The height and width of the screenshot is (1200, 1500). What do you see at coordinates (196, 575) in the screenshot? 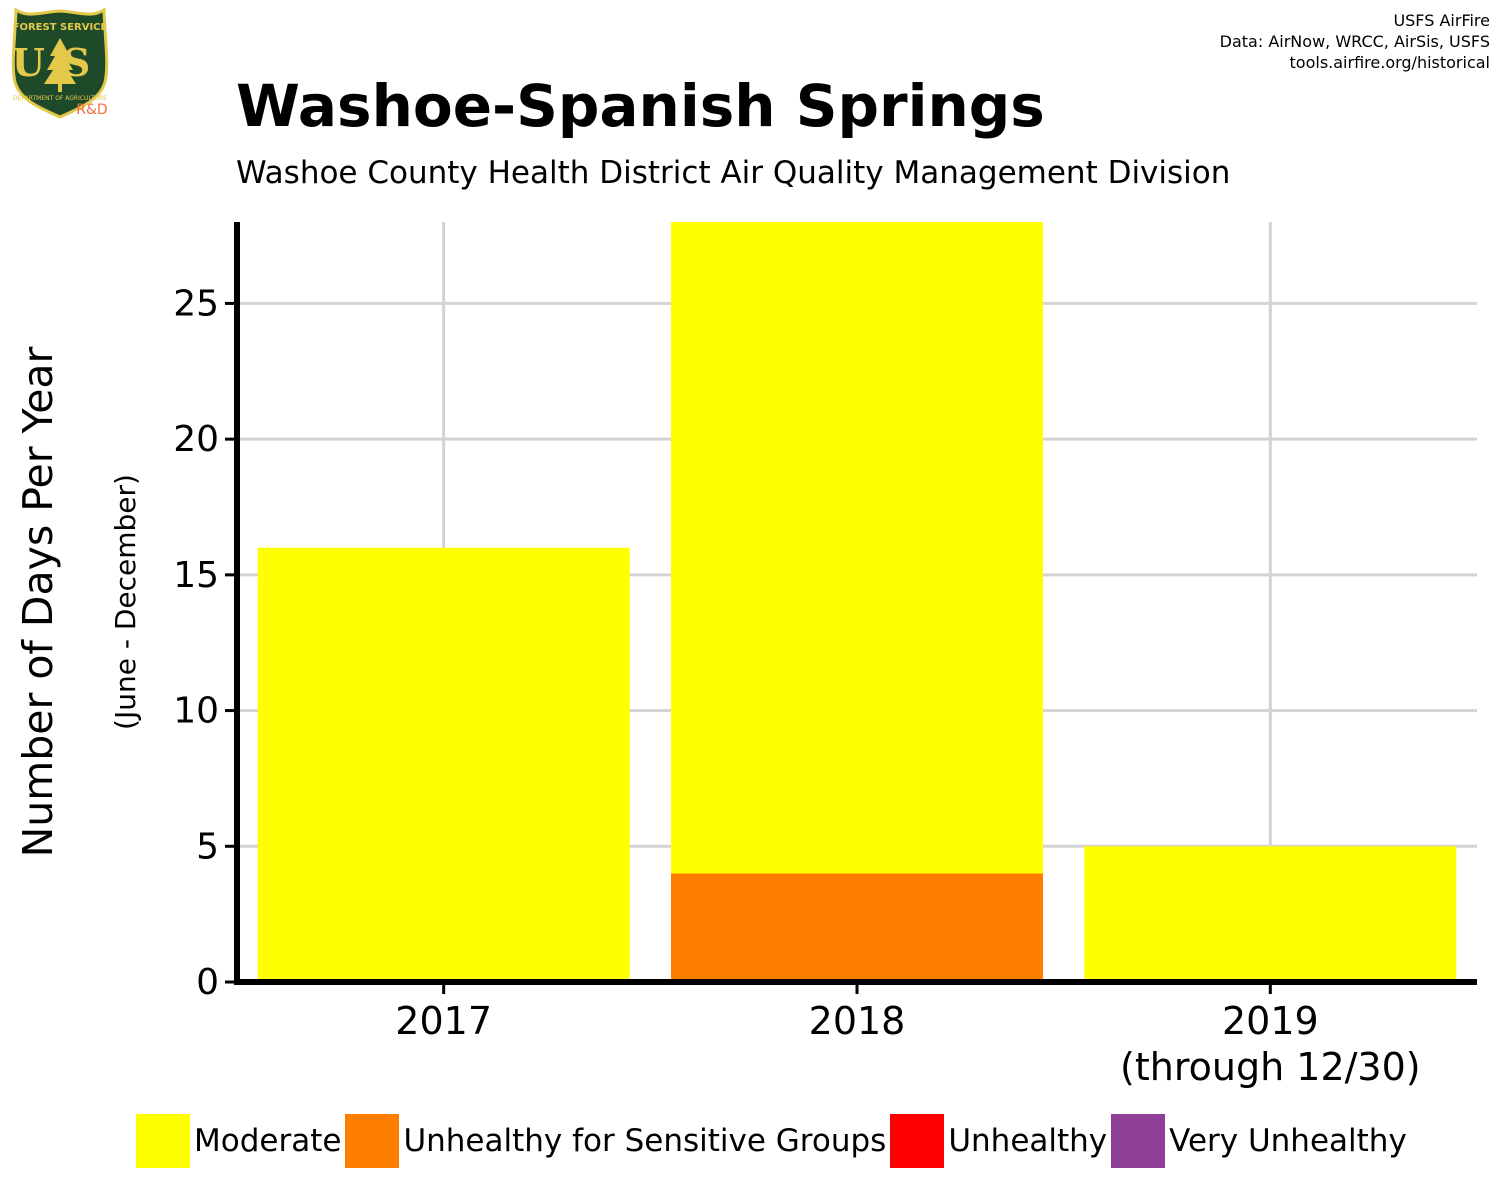
I see `y-tick-label: 15` at bounding box center [196, 575].